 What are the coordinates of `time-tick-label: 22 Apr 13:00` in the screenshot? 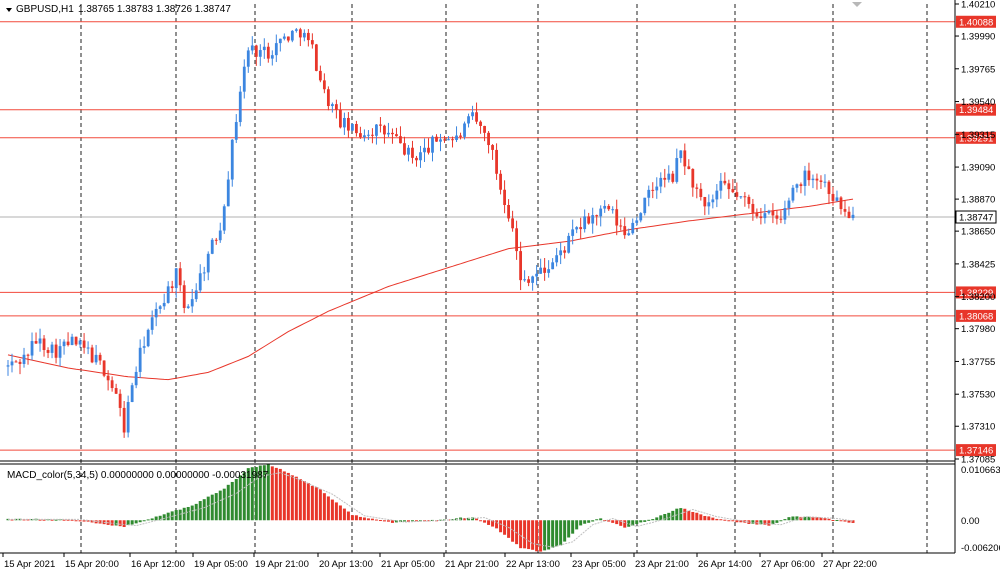 It's located at (533, 564).